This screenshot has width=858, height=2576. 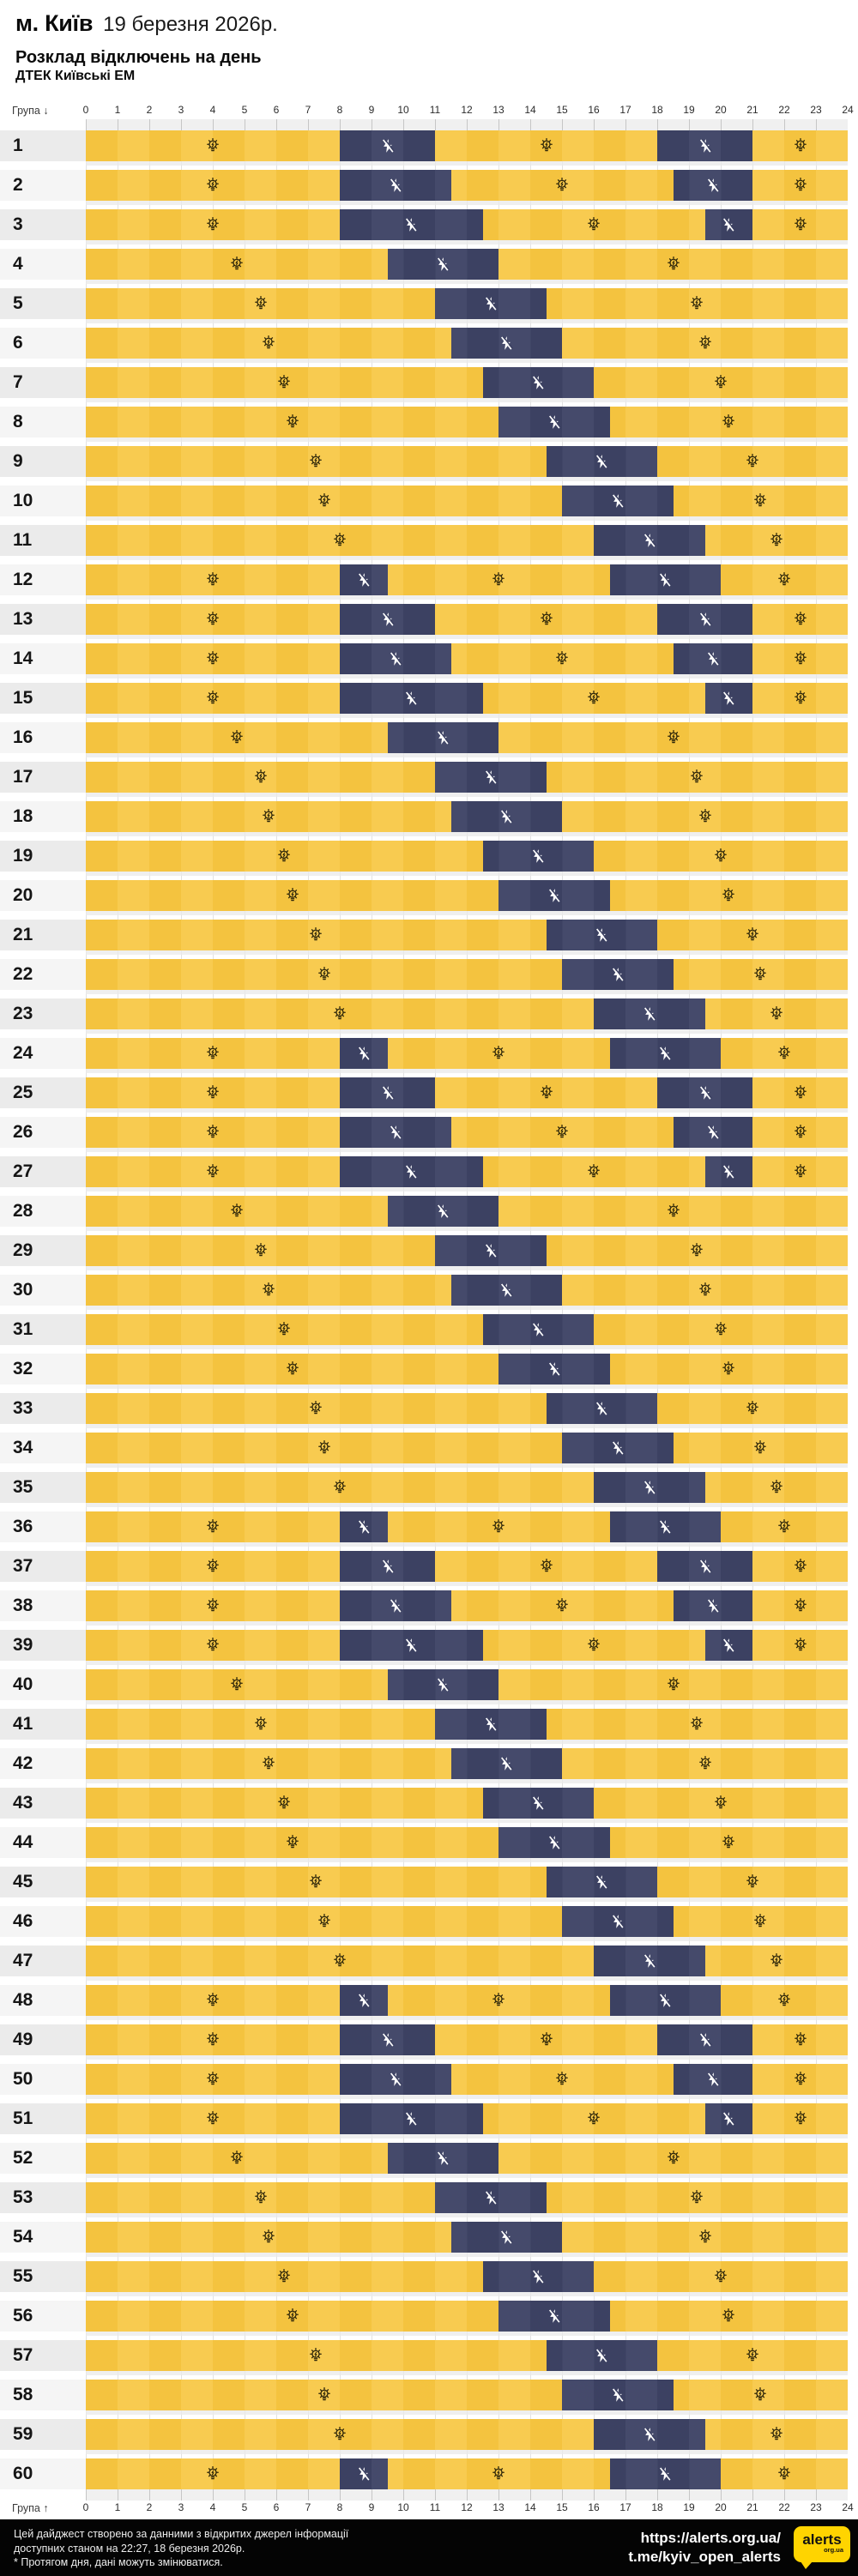 What do you see at coordinates (43, 303) in the screenshot?
I see `group-label: 5` at bounding box center [43, 303].